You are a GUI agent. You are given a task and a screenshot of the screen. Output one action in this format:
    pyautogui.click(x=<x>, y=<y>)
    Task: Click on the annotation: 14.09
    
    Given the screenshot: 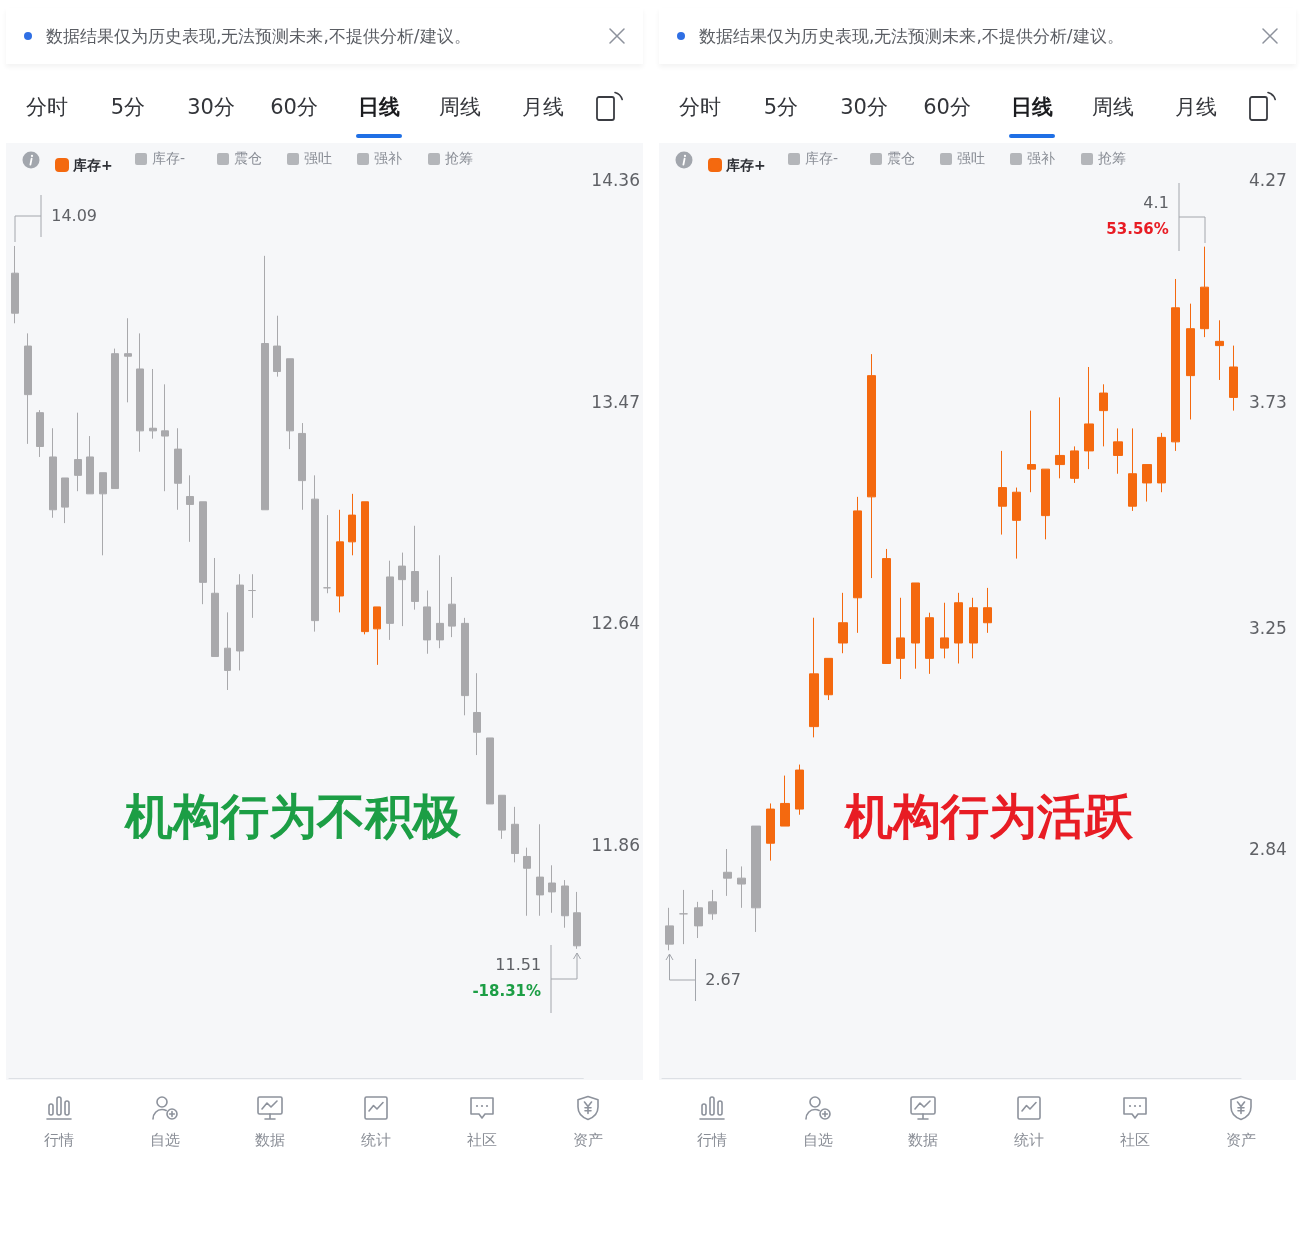 What is the action you would take?
    pyautogui.click(x=74, y=215)
    